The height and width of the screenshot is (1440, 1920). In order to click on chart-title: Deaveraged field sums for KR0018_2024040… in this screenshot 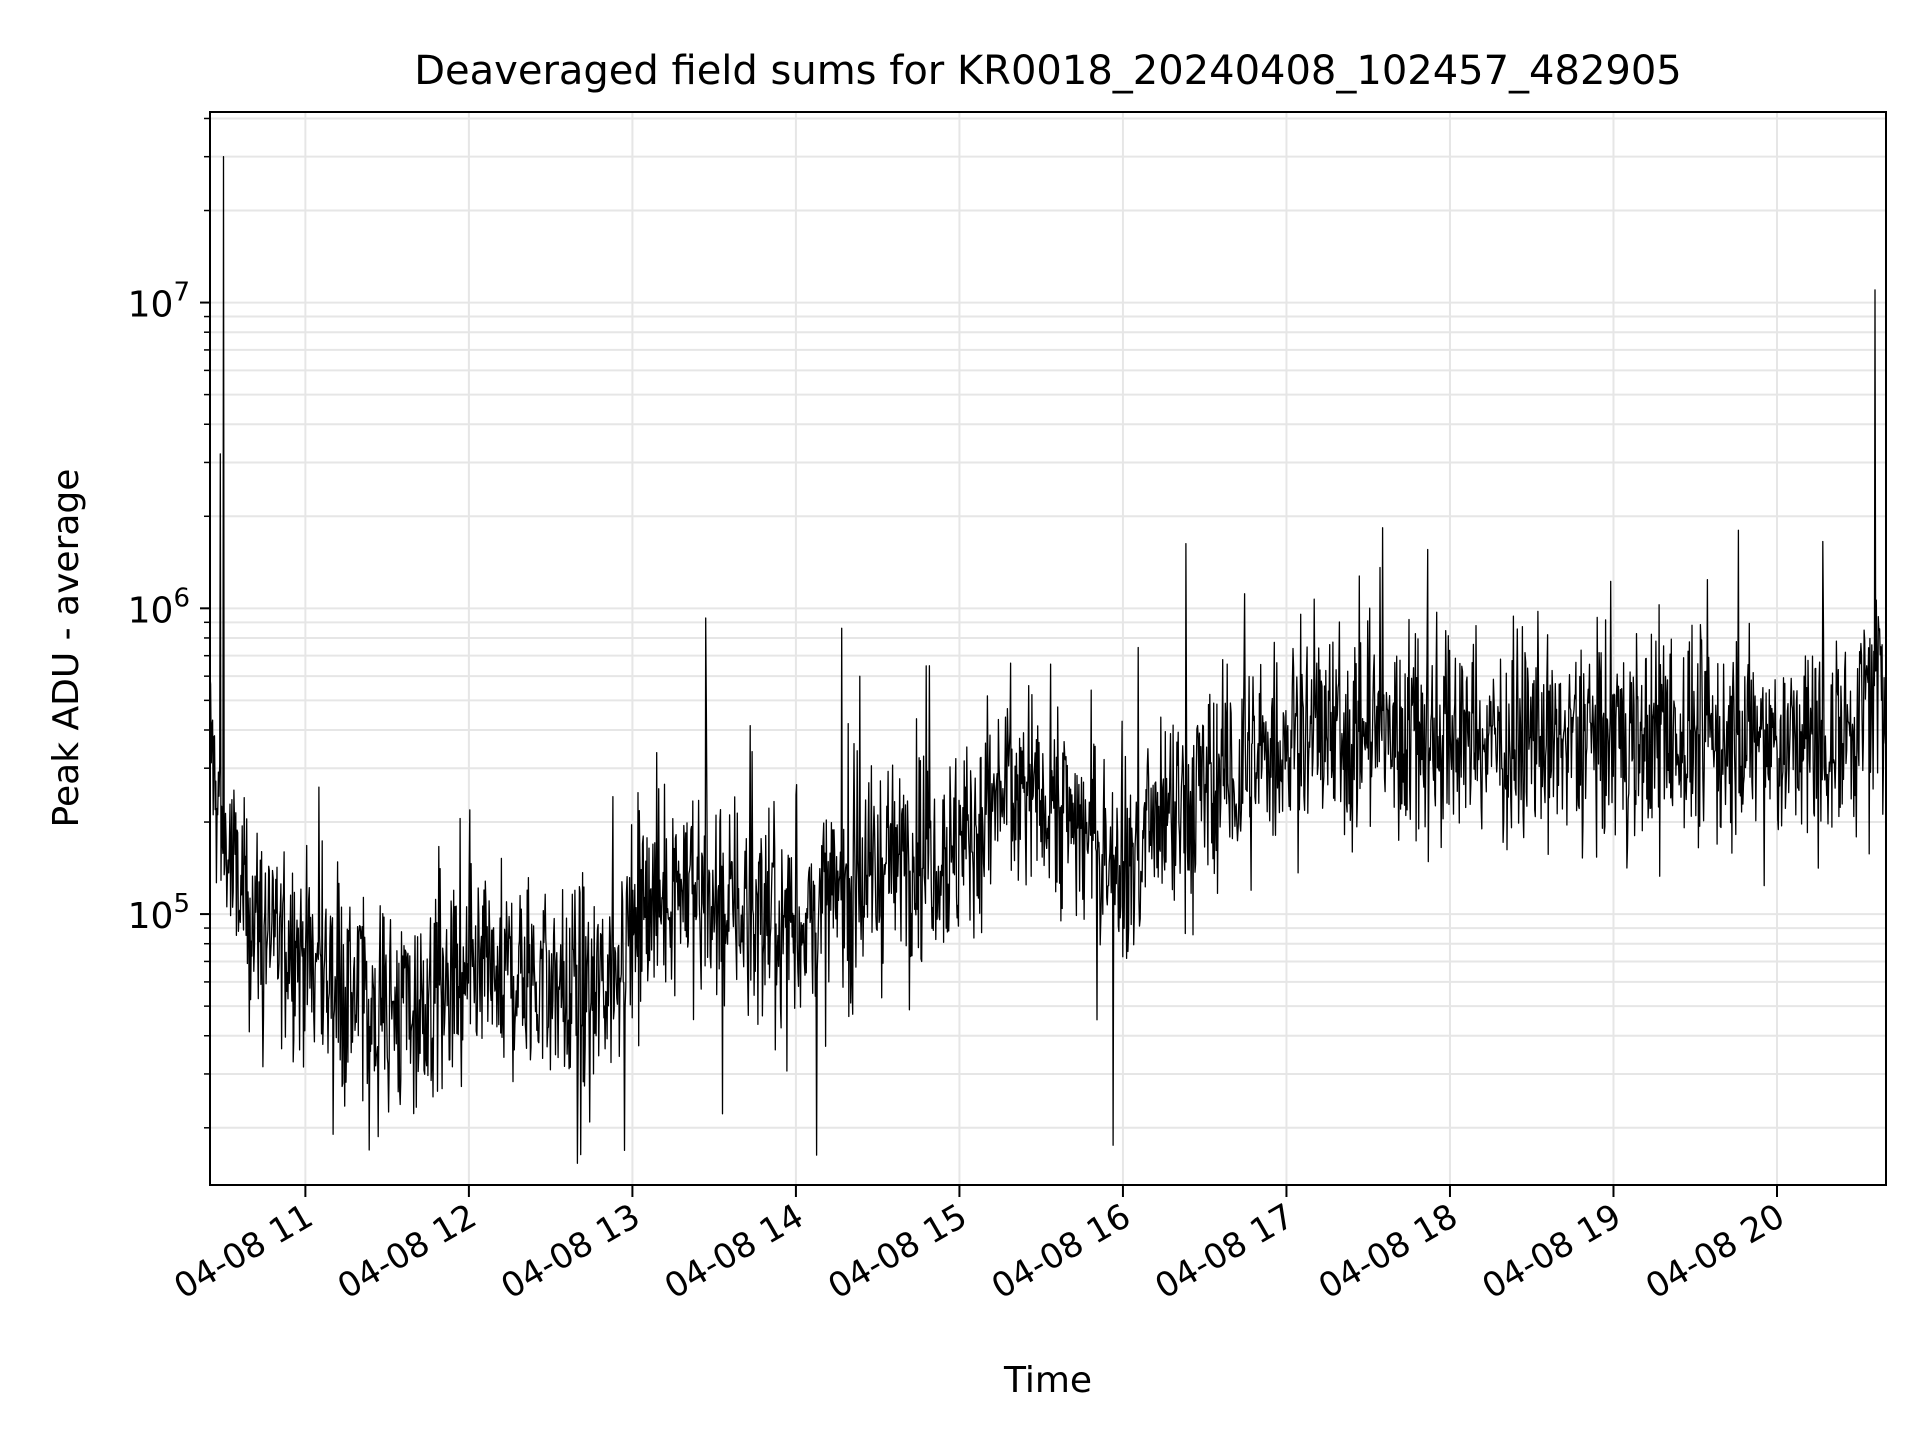, I will do `click(1048, 71)`.